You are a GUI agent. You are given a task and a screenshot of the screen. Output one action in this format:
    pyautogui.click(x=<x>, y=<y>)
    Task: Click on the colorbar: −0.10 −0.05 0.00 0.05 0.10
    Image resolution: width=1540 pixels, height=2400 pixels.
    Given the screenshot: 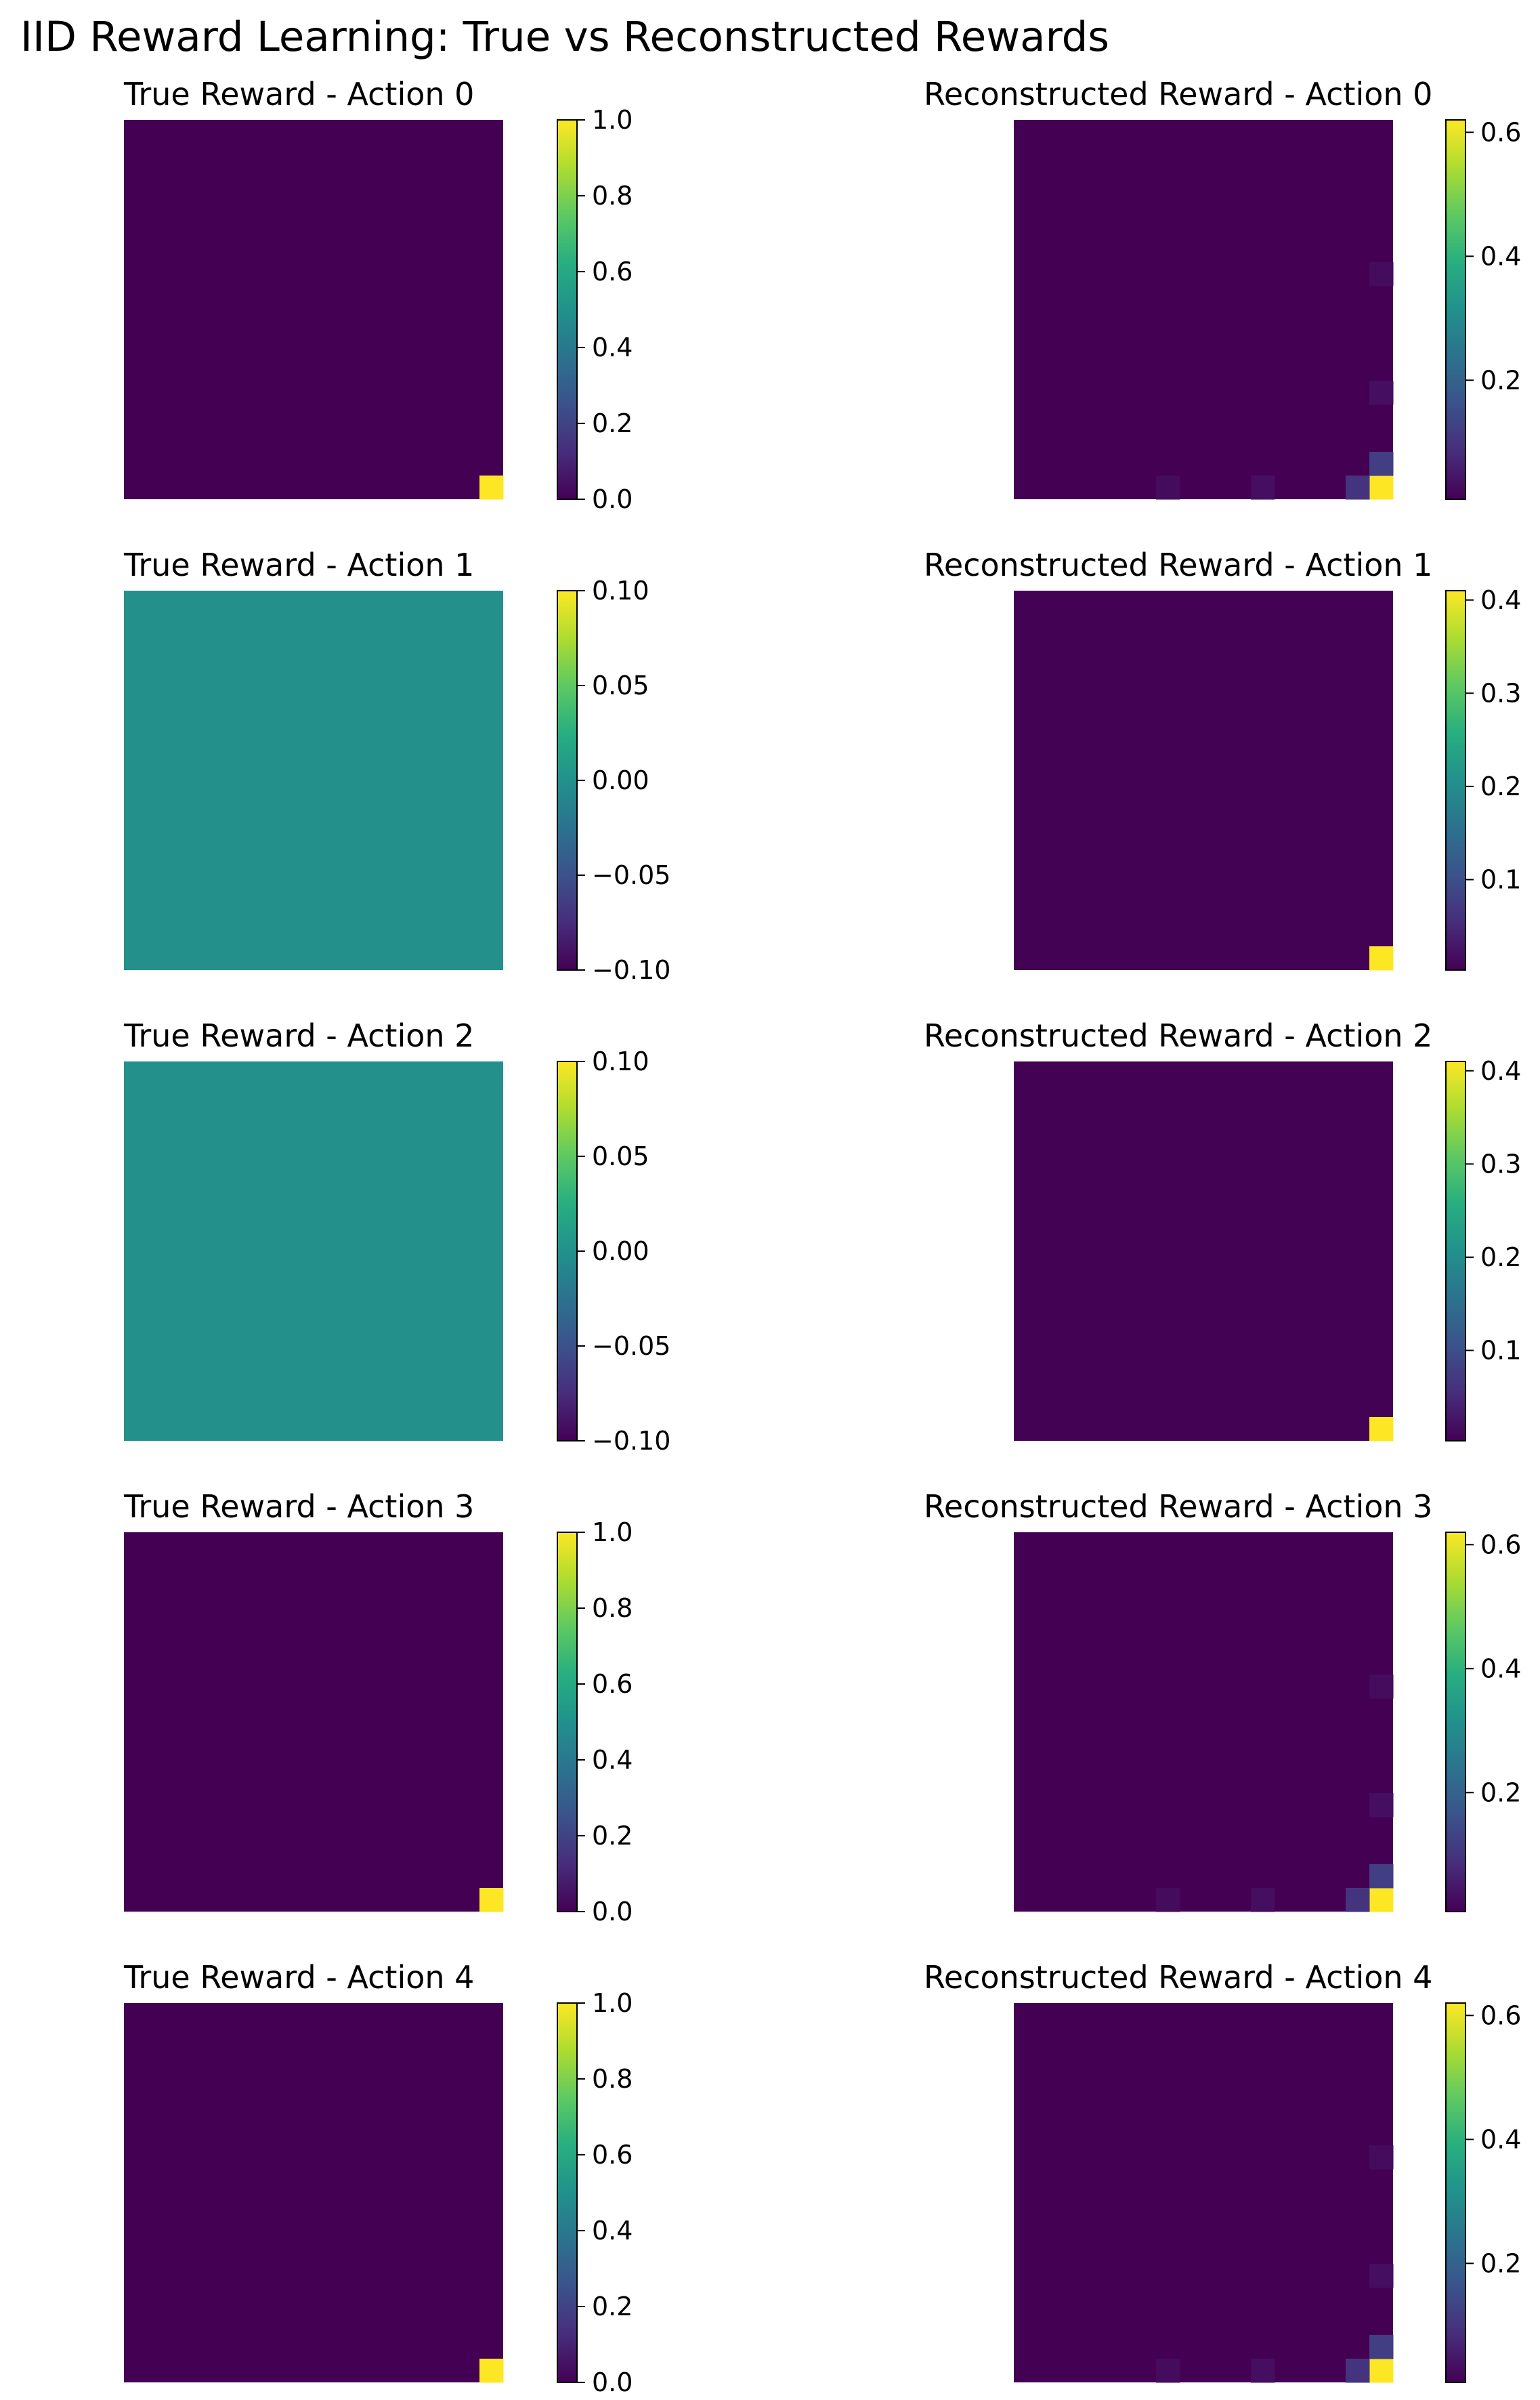 What is the action you would take?
    pyautogui.click(x=613, y=780)
    